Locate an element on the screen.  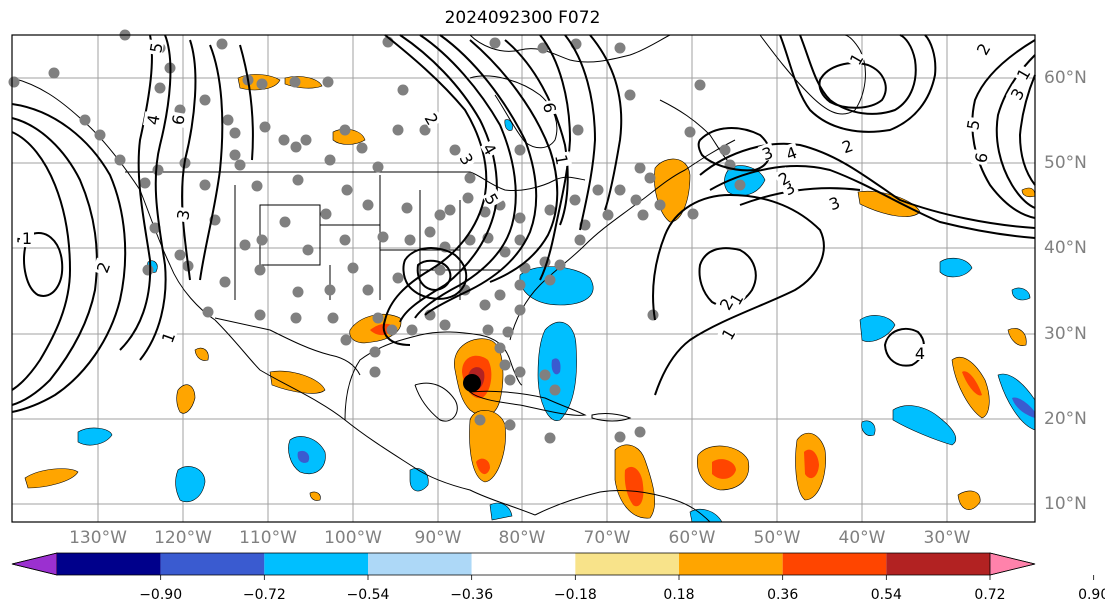
anomaly-positive-small2 is located at coordinates (969, 500).